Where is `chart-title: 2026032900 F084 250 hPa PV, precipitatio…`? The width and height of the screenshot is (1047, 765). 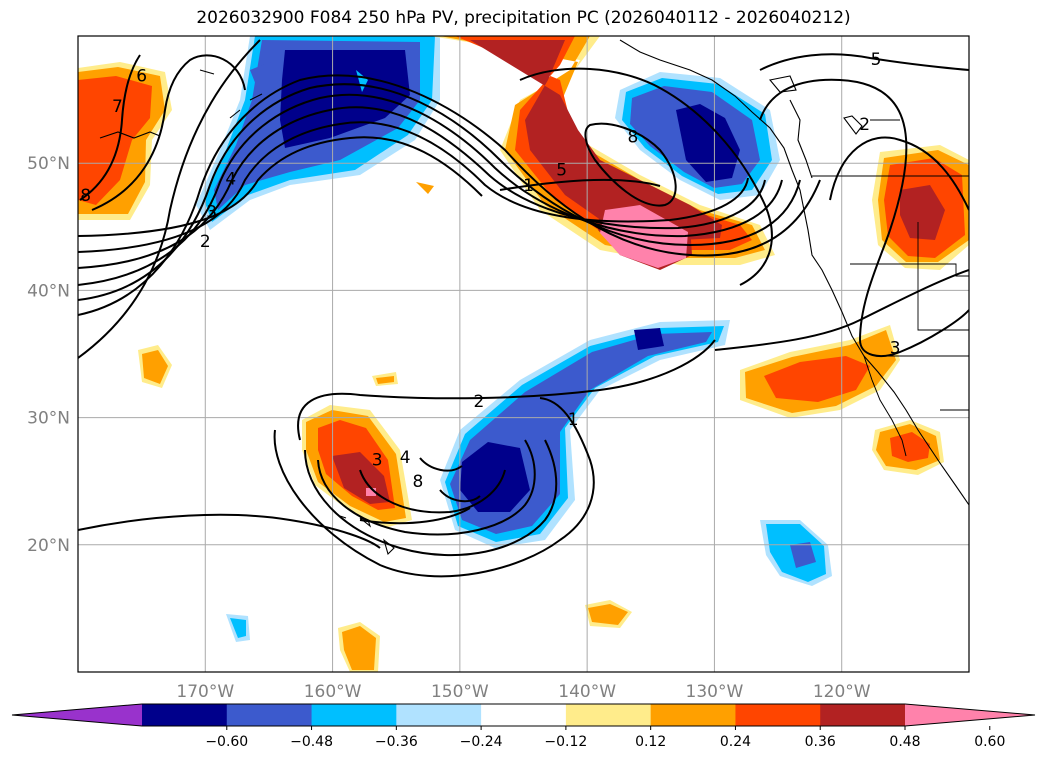
chart-title: 2026032900 F084 250 hPa PV, precipitatio… is located at coordinates (523, 18).